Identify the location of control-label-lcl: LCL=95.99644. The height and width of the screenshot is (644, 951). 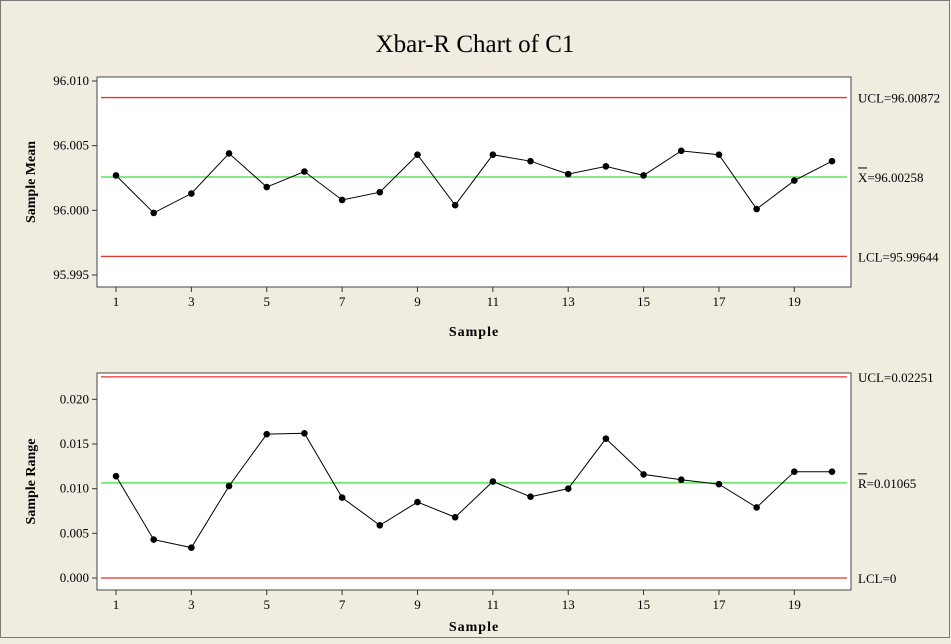
(898, 256).